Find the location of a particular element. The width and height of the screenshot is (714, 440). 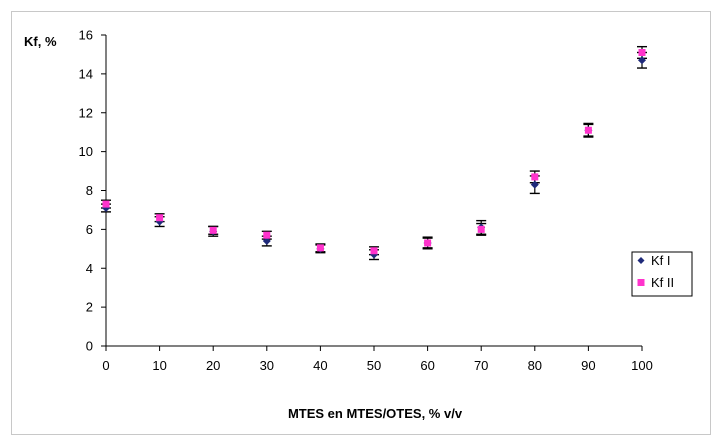

legend-label-kf-ii: Kf II is located at coordinates (662, 282).